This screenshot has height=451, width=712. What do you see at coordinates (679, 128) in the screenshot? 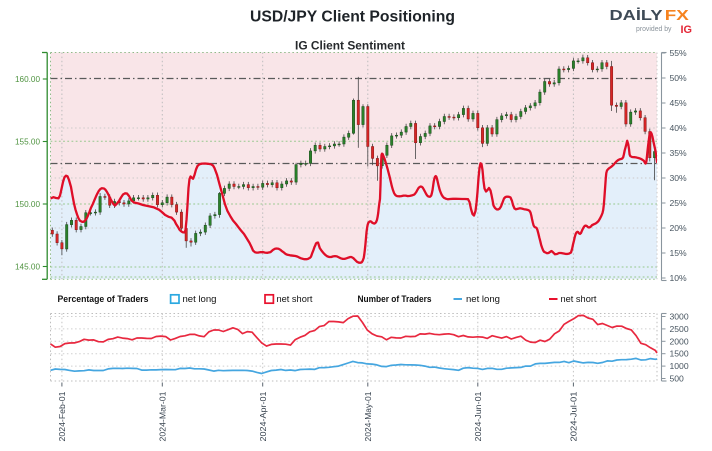
I see `svg-text: 40%` at bounding box center [679, 128].